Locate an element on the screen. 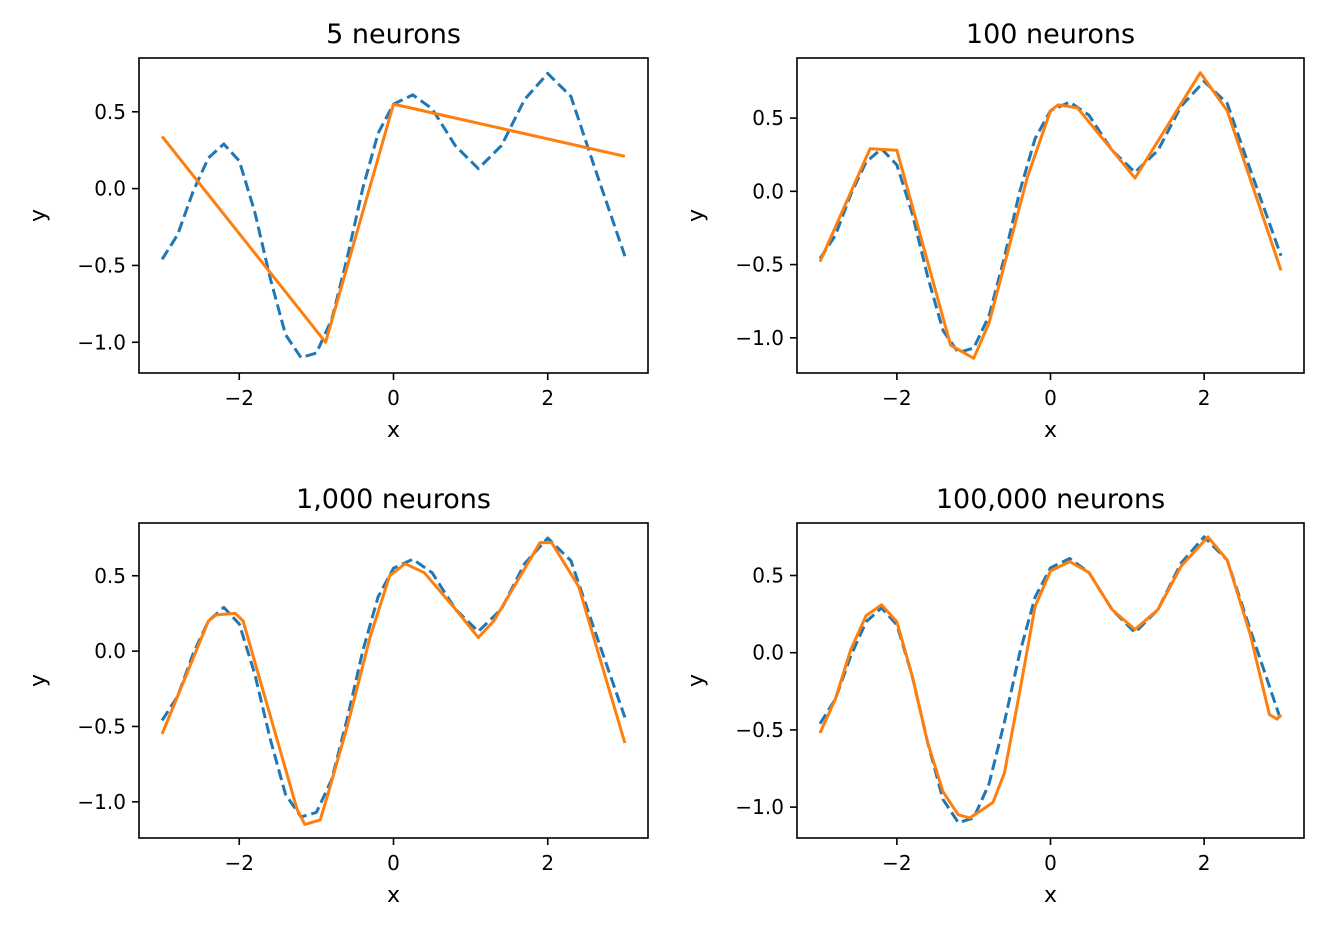  subplot-title: 100,000 neurons is located at coordinates (1050, 499).